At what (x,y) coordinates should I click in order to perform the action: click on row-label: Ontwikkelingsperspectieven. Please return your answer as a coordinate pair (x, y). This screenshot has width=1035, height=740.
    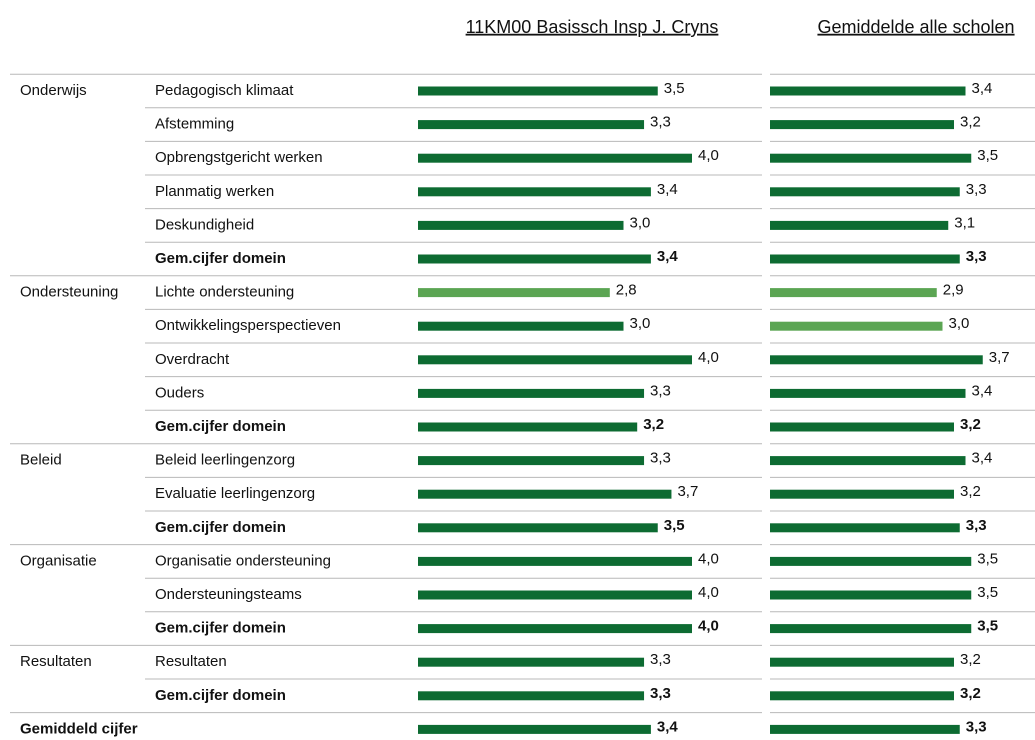
    Looking at the image, I should click on (248, 325).